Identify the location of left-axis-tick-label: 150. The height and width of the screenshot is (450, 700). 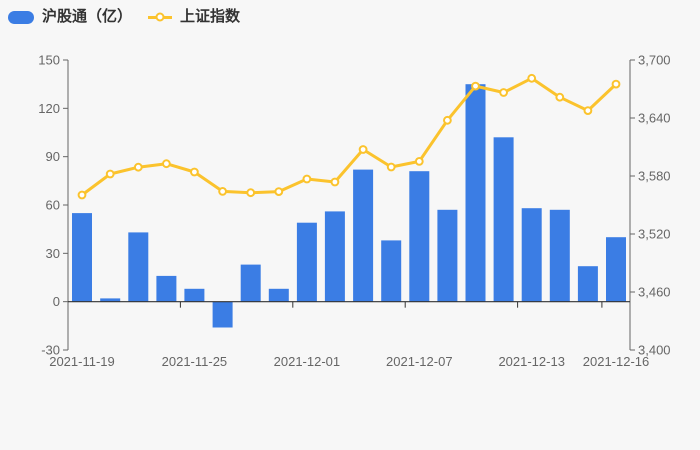
(49, 60).